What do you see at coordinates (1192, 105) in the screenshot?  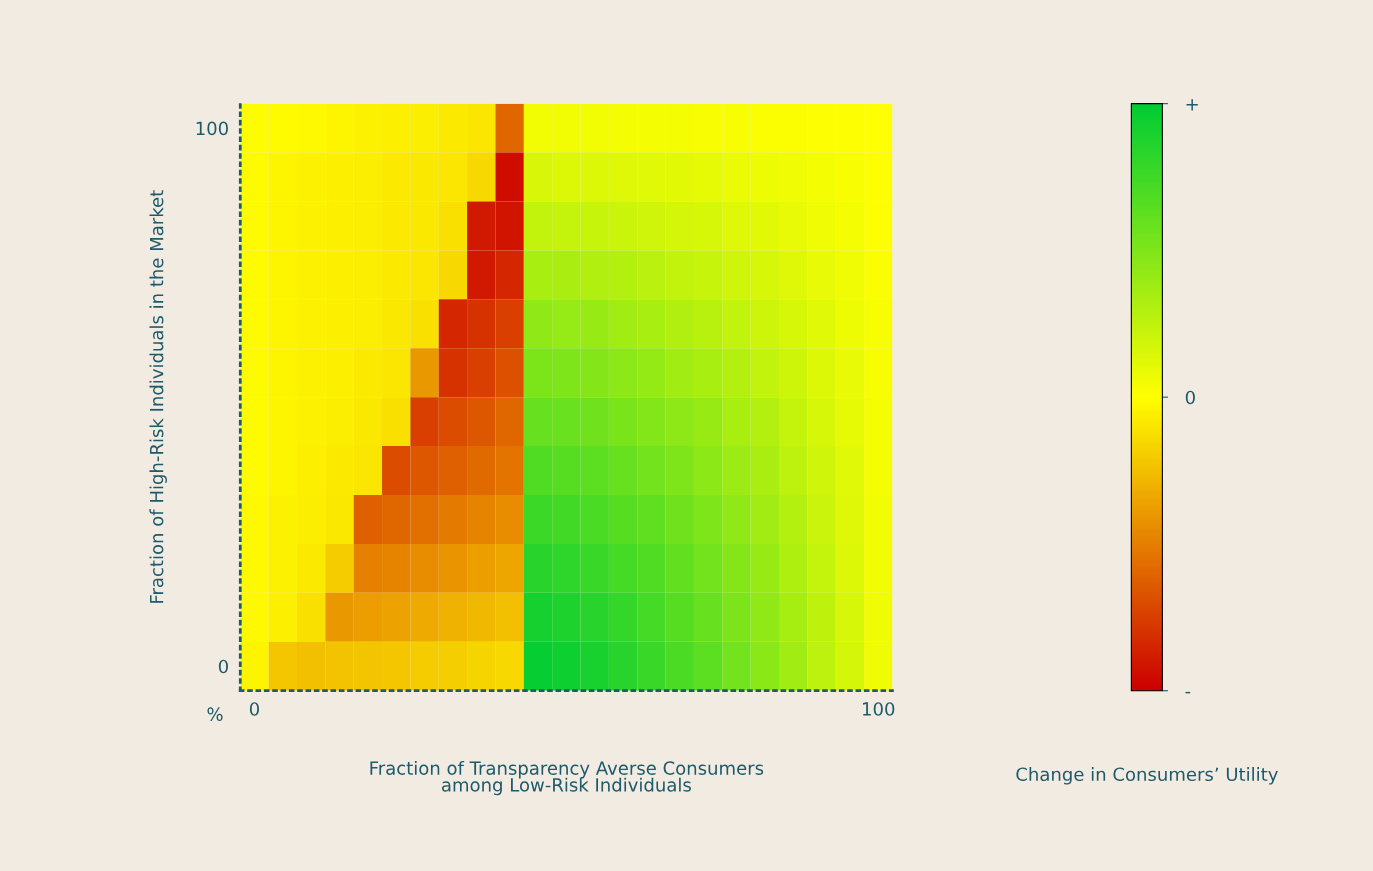 I see `color-bar-label: +` at bounding box center [1192, 105].